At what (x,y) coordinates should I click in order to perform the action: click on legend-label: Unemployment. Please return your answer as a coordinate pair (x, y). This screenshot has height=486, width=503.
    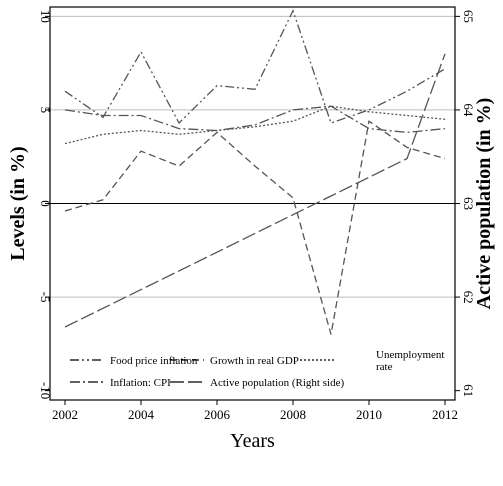
    Looking at the image, I should click on (410, 355).